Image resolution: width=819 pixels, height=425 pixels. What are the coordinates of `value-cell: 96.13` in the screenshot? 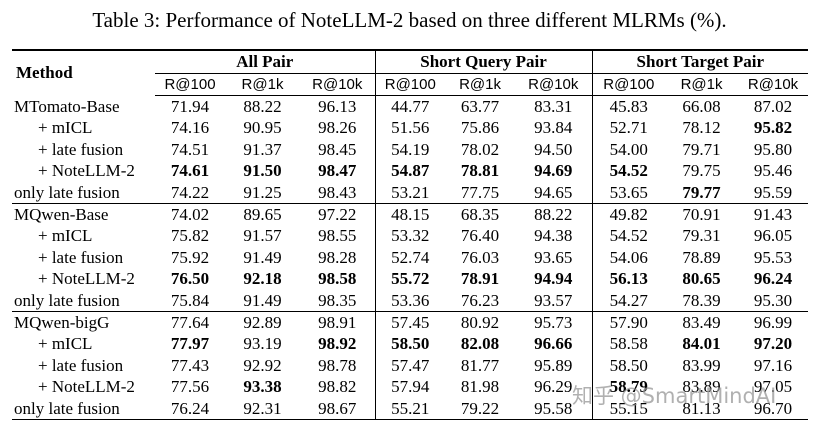 It's located at (337, 107).